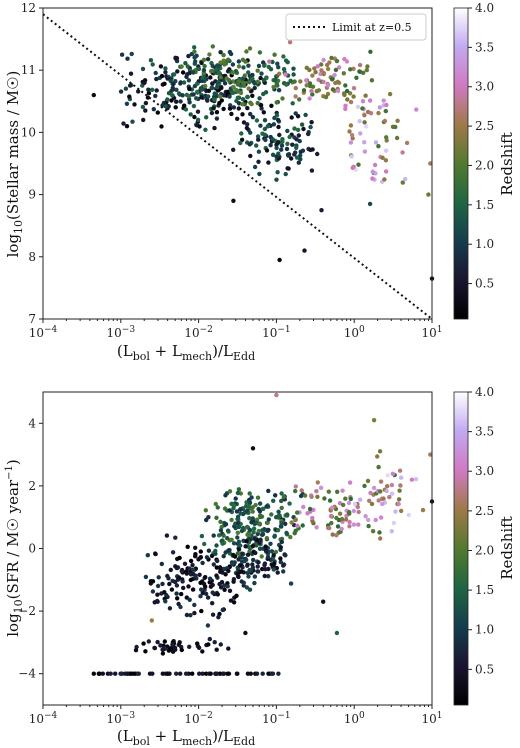 The height and width of the screenshot is (748, 520). Describe the element at coordinates (461, 163) in the screenshot. I see `colorbar-gradient` at that location.